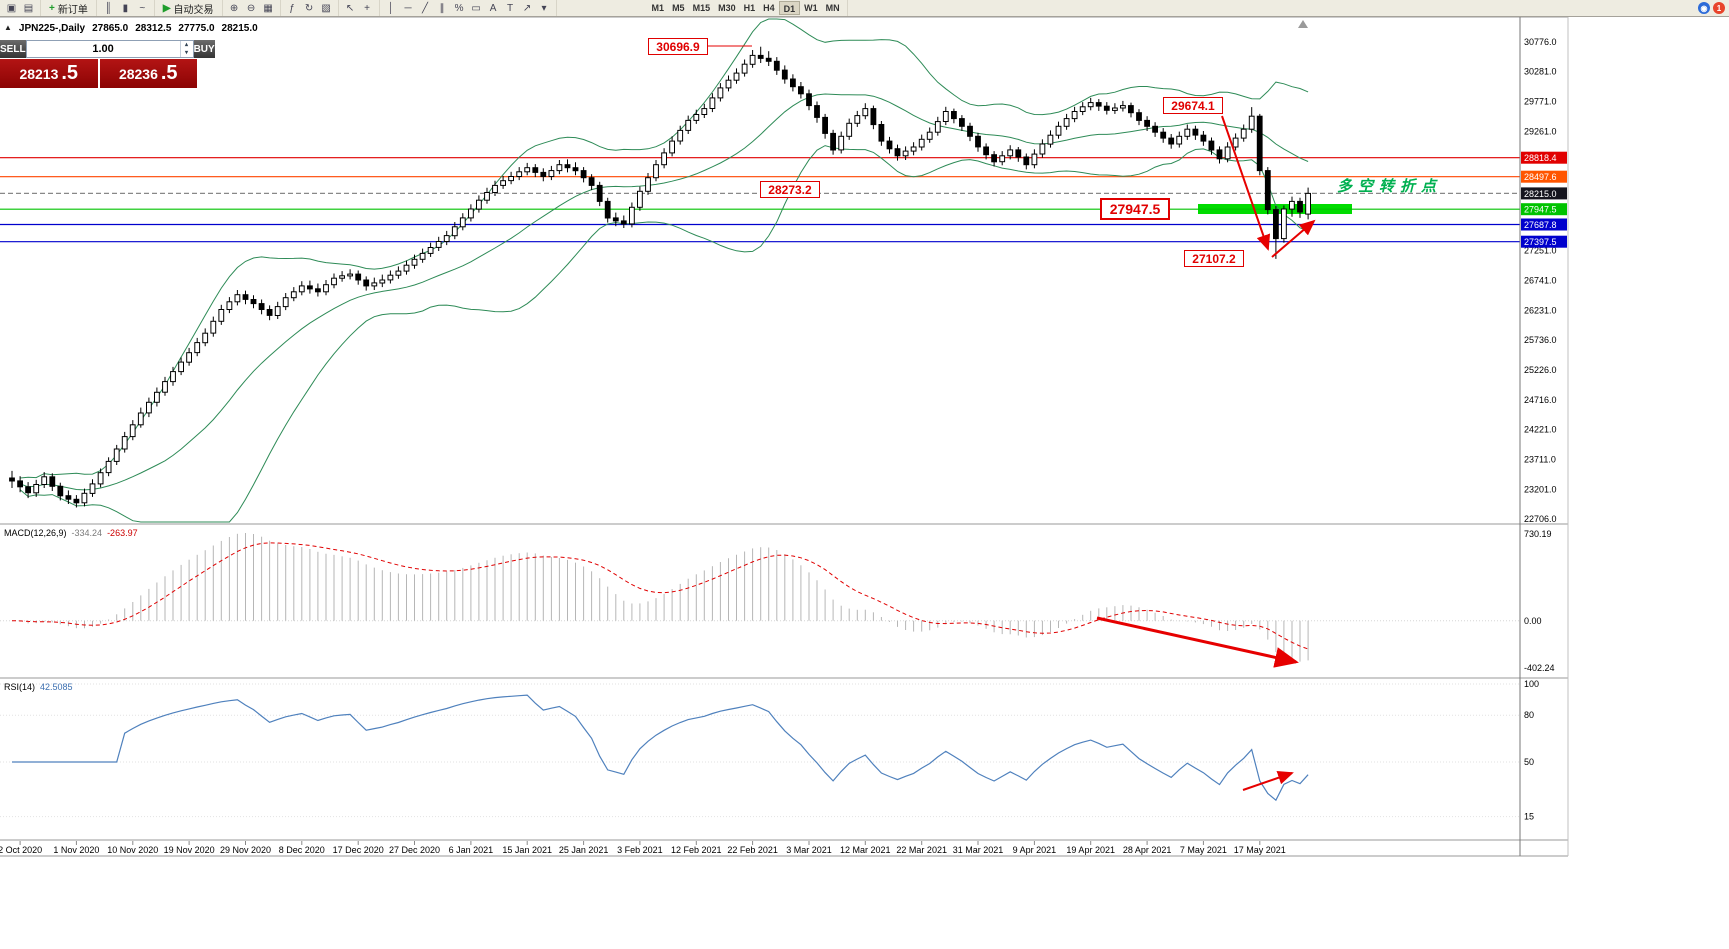 This screenshot has height=949, width=1729. What do you see at coordinates (1540, 370) in the screenshot?
I see `svg-text: 25226.0` at bounding box center [1540, 370].